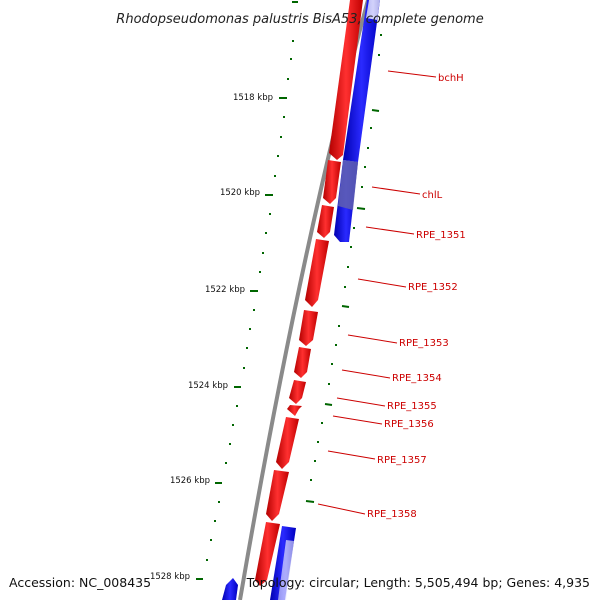 The width and height of the screenshot is (600, 600). What do you see at coordinates (287, 443) in the screenshot?
I see `gene-RPE_1357-feature` at bounding box center [287, 443].